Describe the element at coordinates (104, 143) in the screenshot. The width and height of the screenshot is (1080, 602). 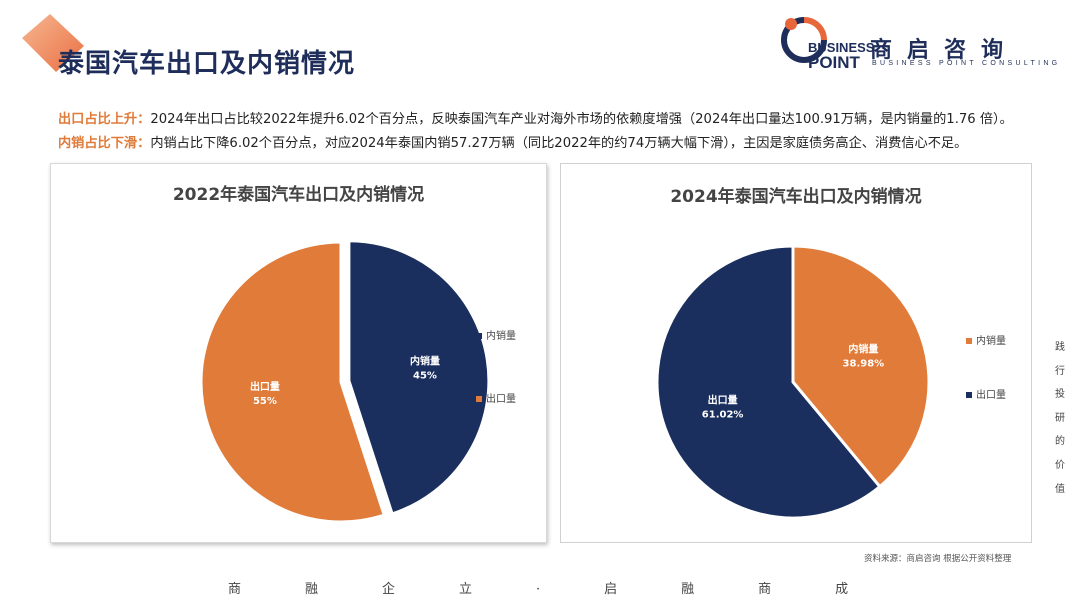
I see `key-point-2-label: 内销占比下滑：` at that location.